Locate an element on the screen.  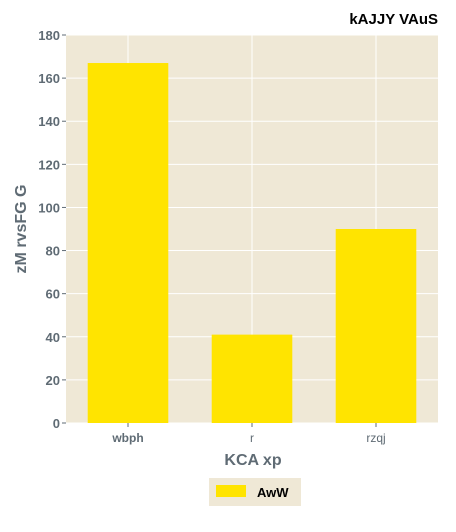
legend-label: AwW is located at coordinates (273, 492).